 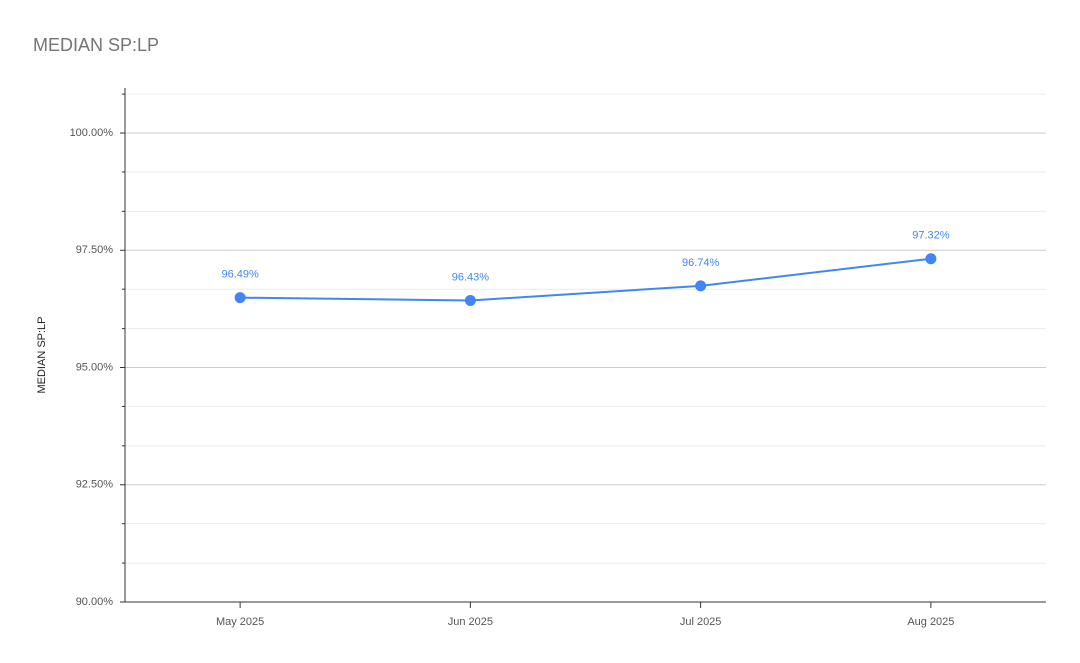 What do you see at coordinates (930, 622) in the screenshot?
I see `x-tick-label: Aug 2025` at bounding box center [930, 622].